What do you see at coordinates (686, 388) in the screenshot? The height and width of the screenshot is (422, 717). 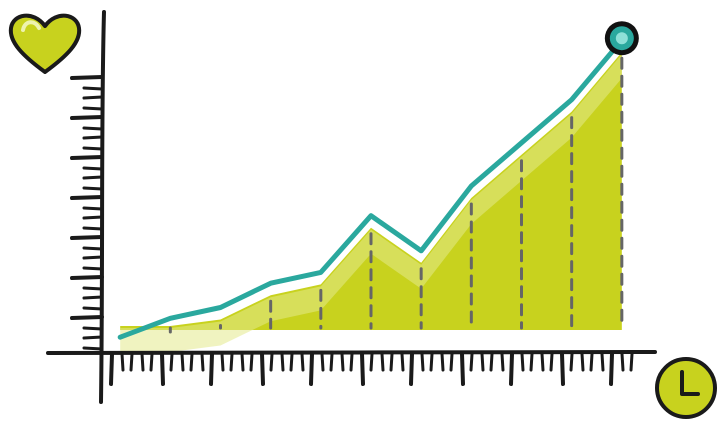 I see `clock-icon` at bounding box center [686, 388].